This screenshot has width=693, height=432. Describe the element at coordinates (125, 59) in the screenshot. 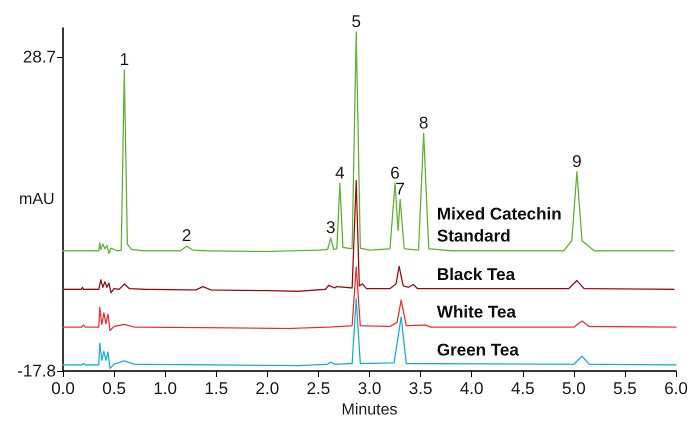

I see `annotation: 1` at that location.